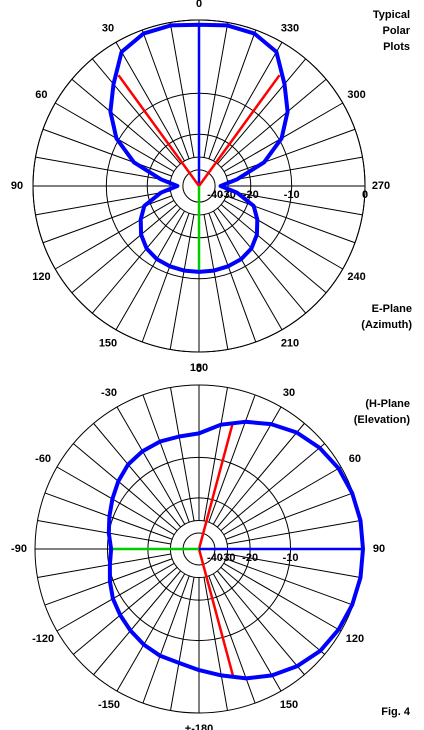  I want to click on angle-tick-label: 30, so click(289, 393).